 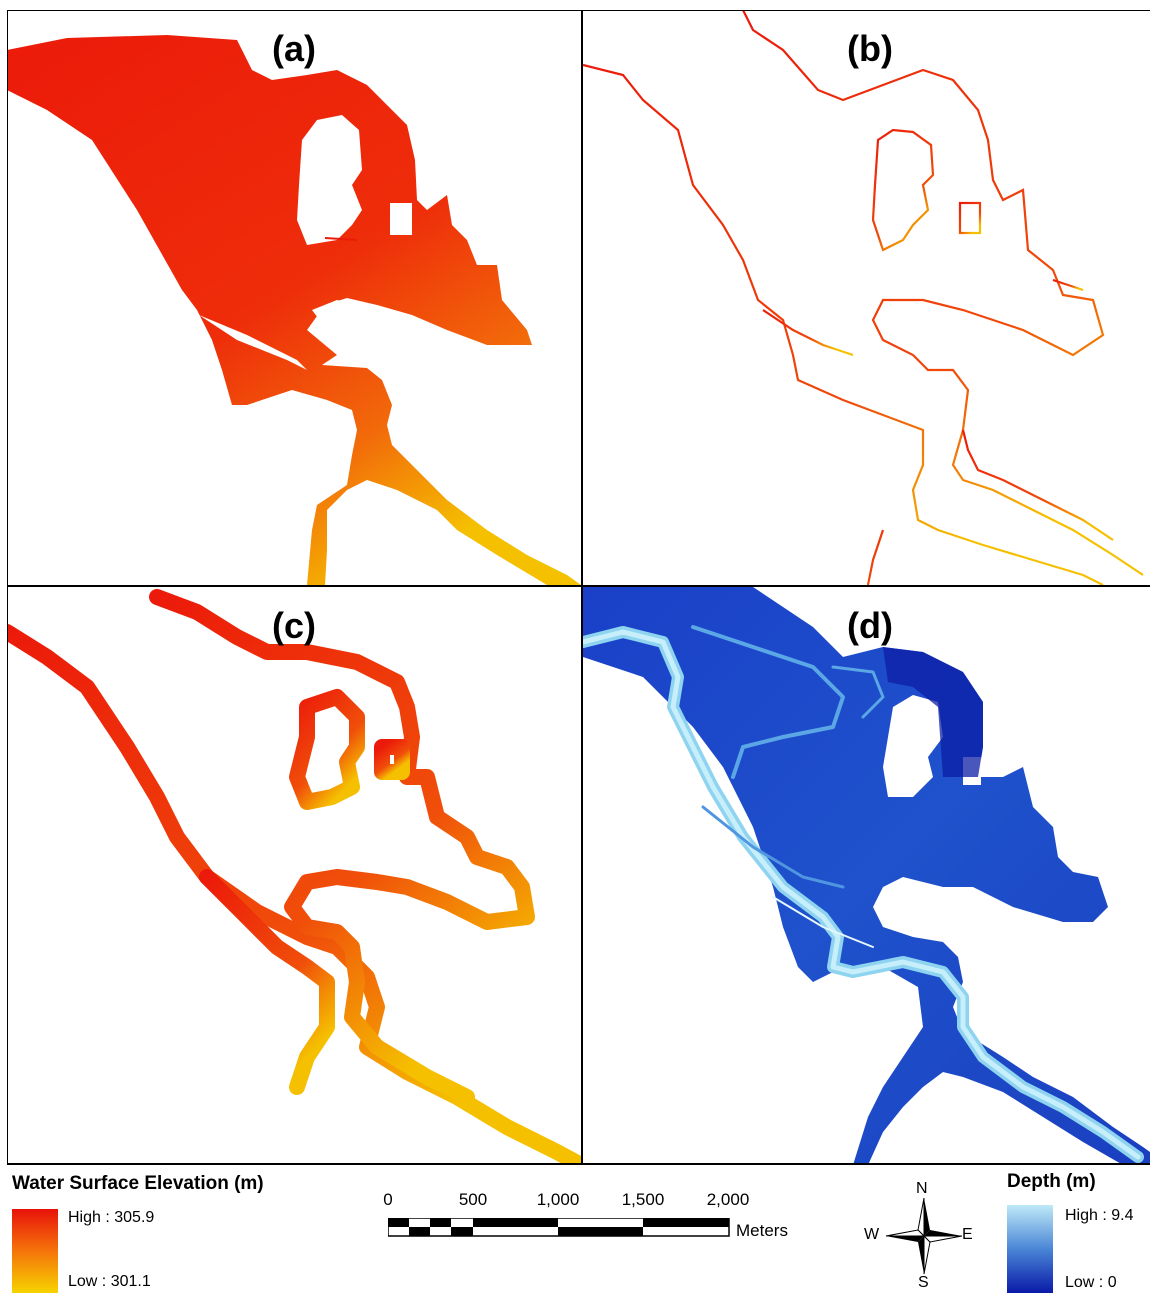 What do you see at coordinates (872, 1234) in the screenshot?
I see `compass-w: W` at bounding box center [872, 1234].